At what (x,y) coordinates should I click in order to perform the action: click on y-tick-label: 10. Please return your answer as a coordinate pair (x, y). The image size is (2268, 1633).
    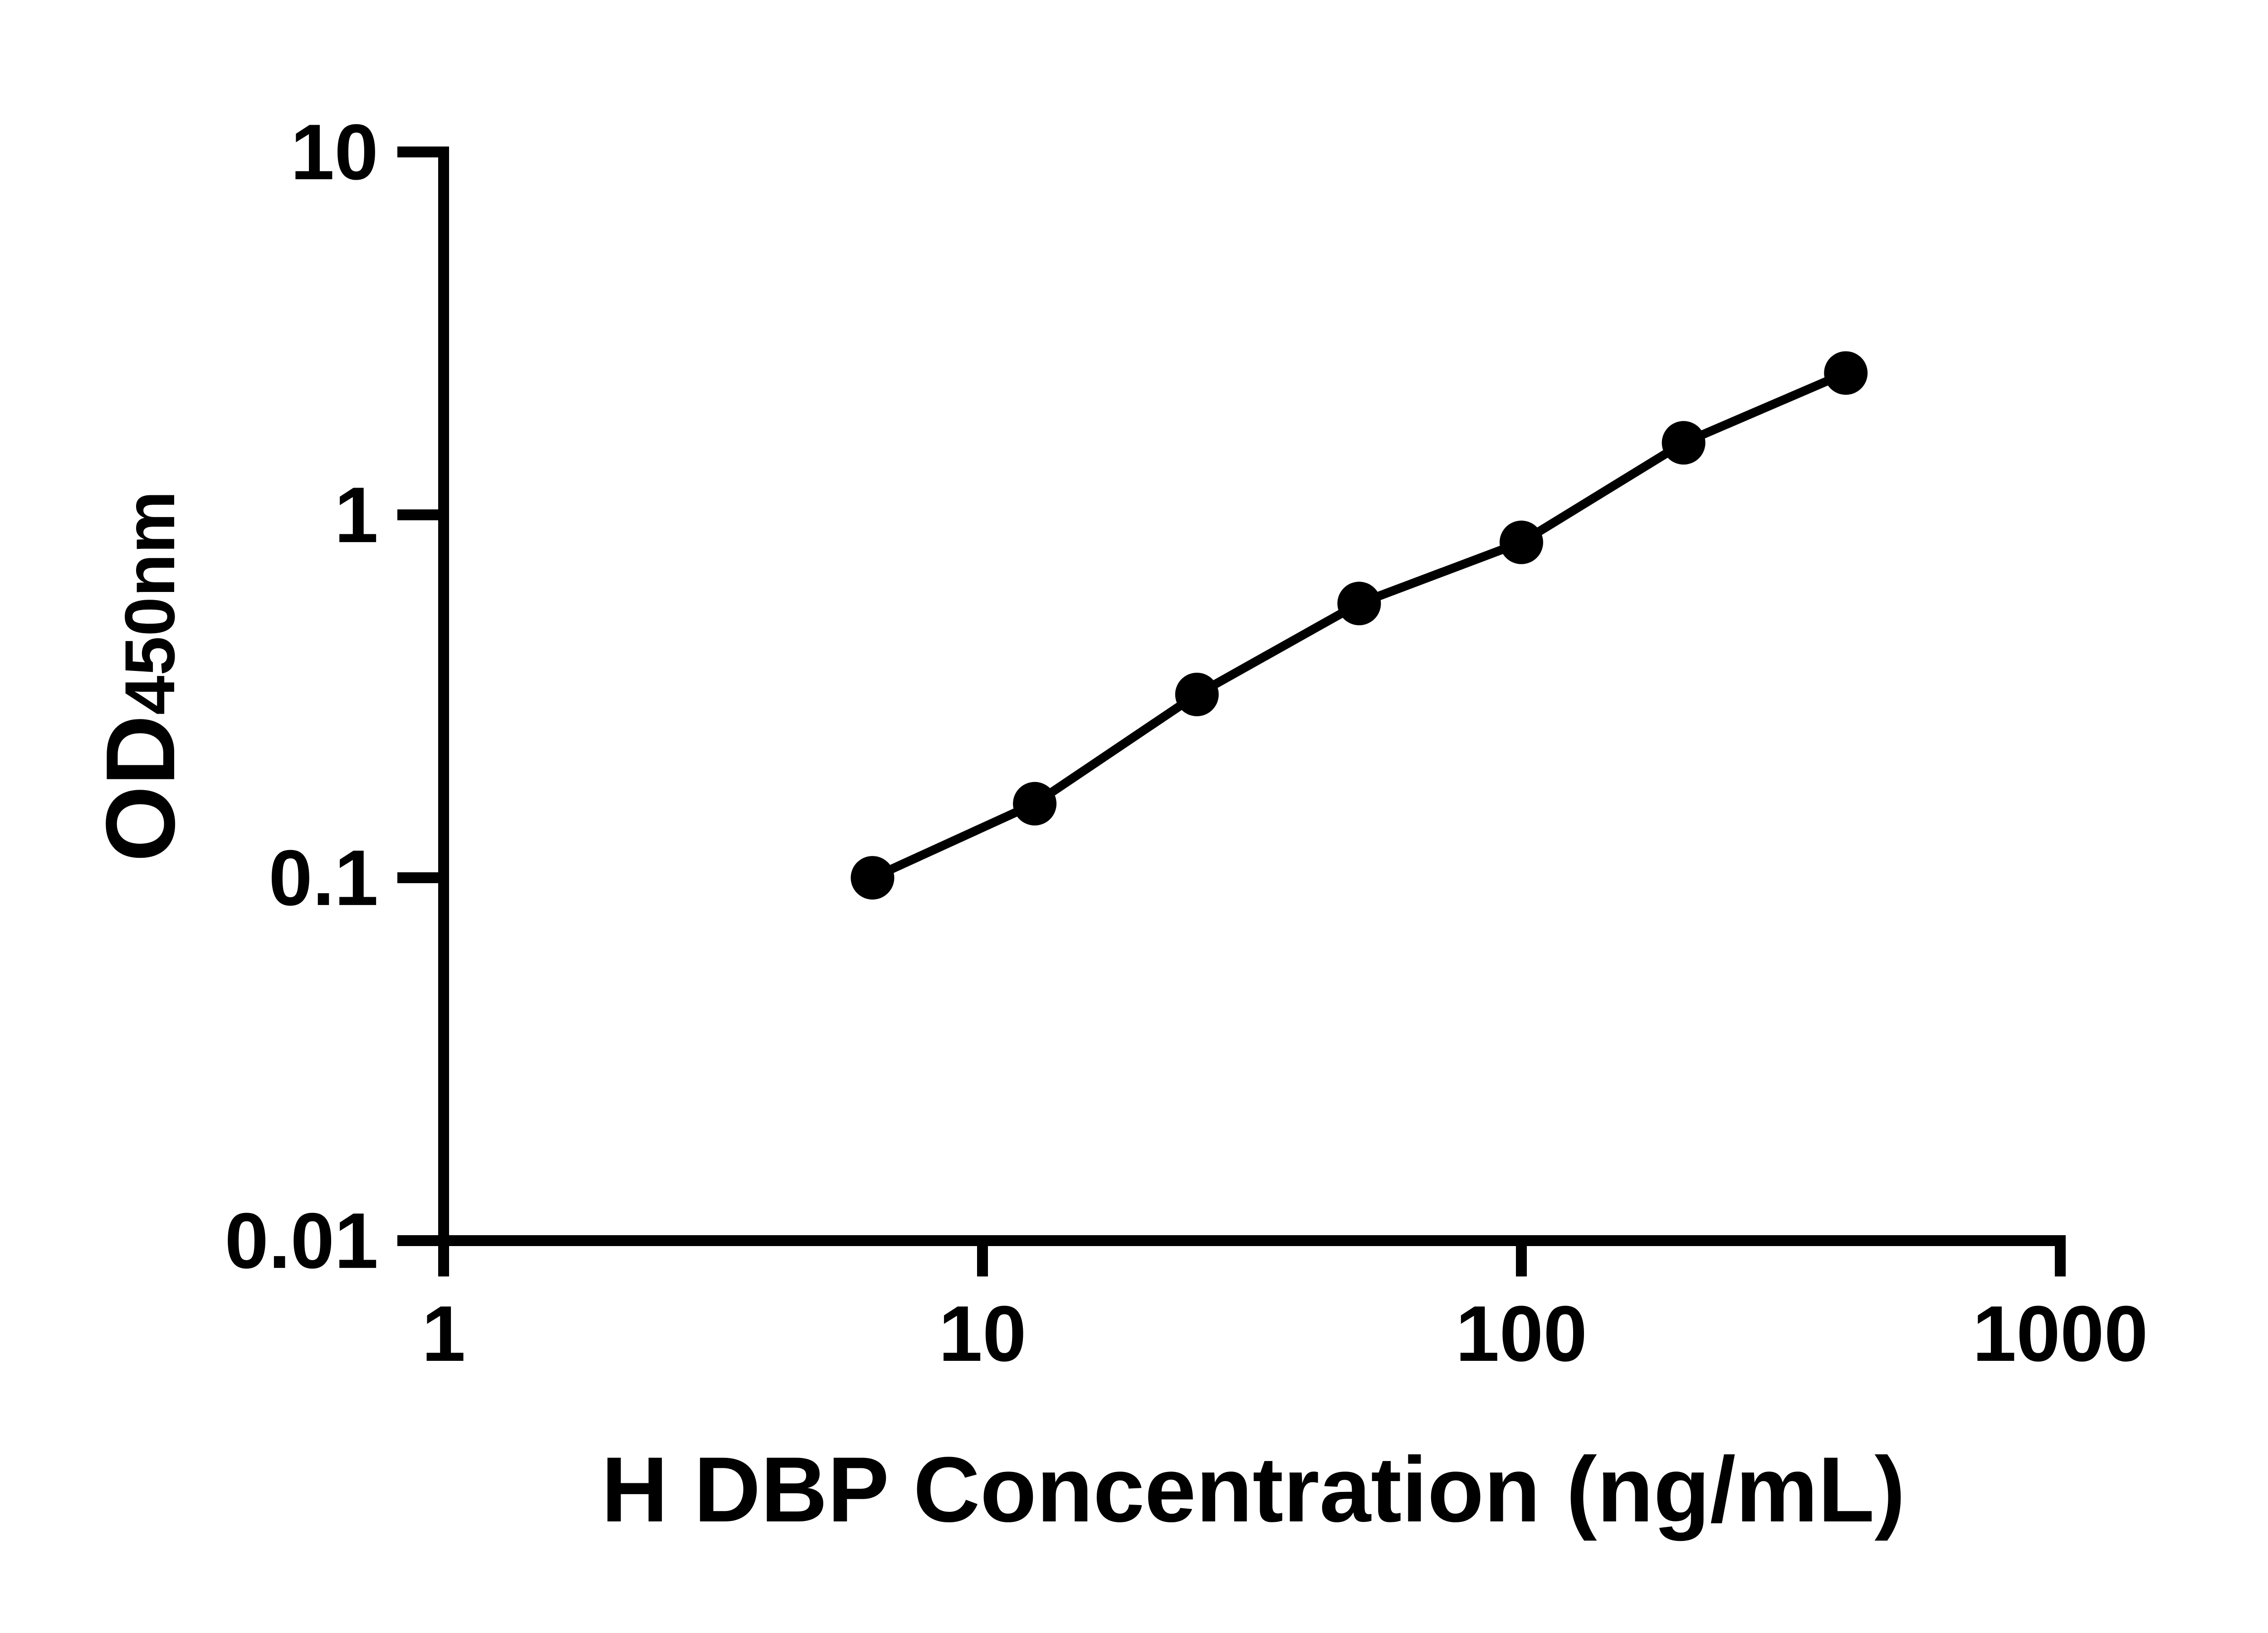
    Looking at the image, I should click on (334, 152).